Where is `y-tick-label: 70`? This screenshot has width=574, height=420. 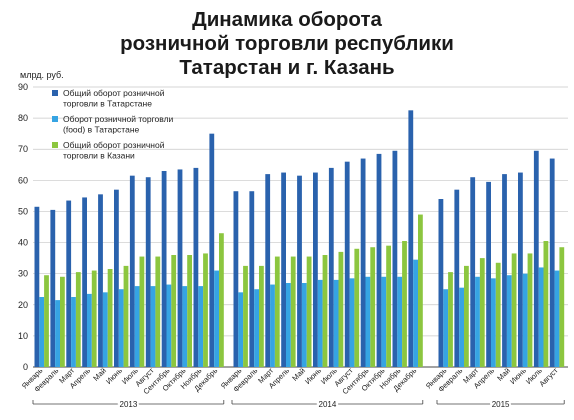
y-tick-label: 70 is located at coordinates (23, 149).